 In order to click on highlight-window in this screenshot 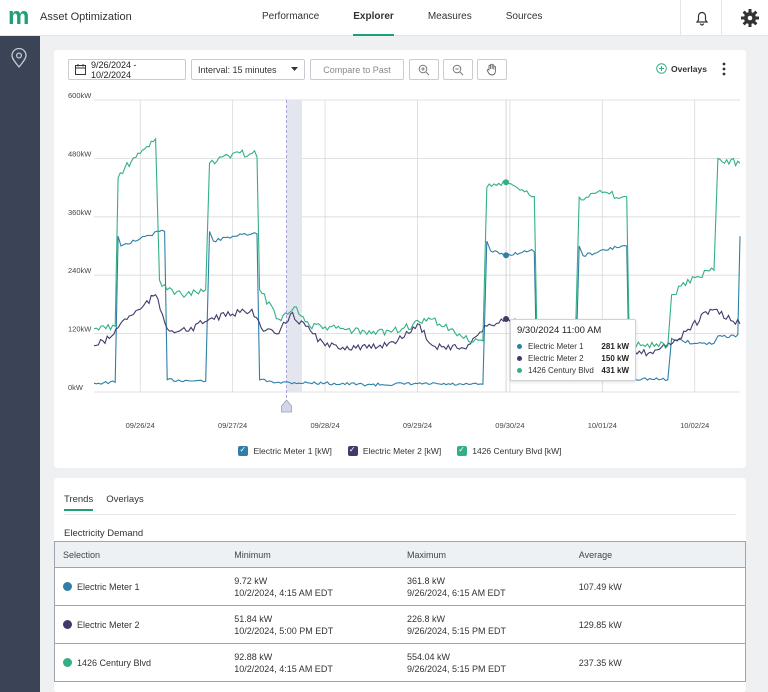, I will do `click(294, 246)`.